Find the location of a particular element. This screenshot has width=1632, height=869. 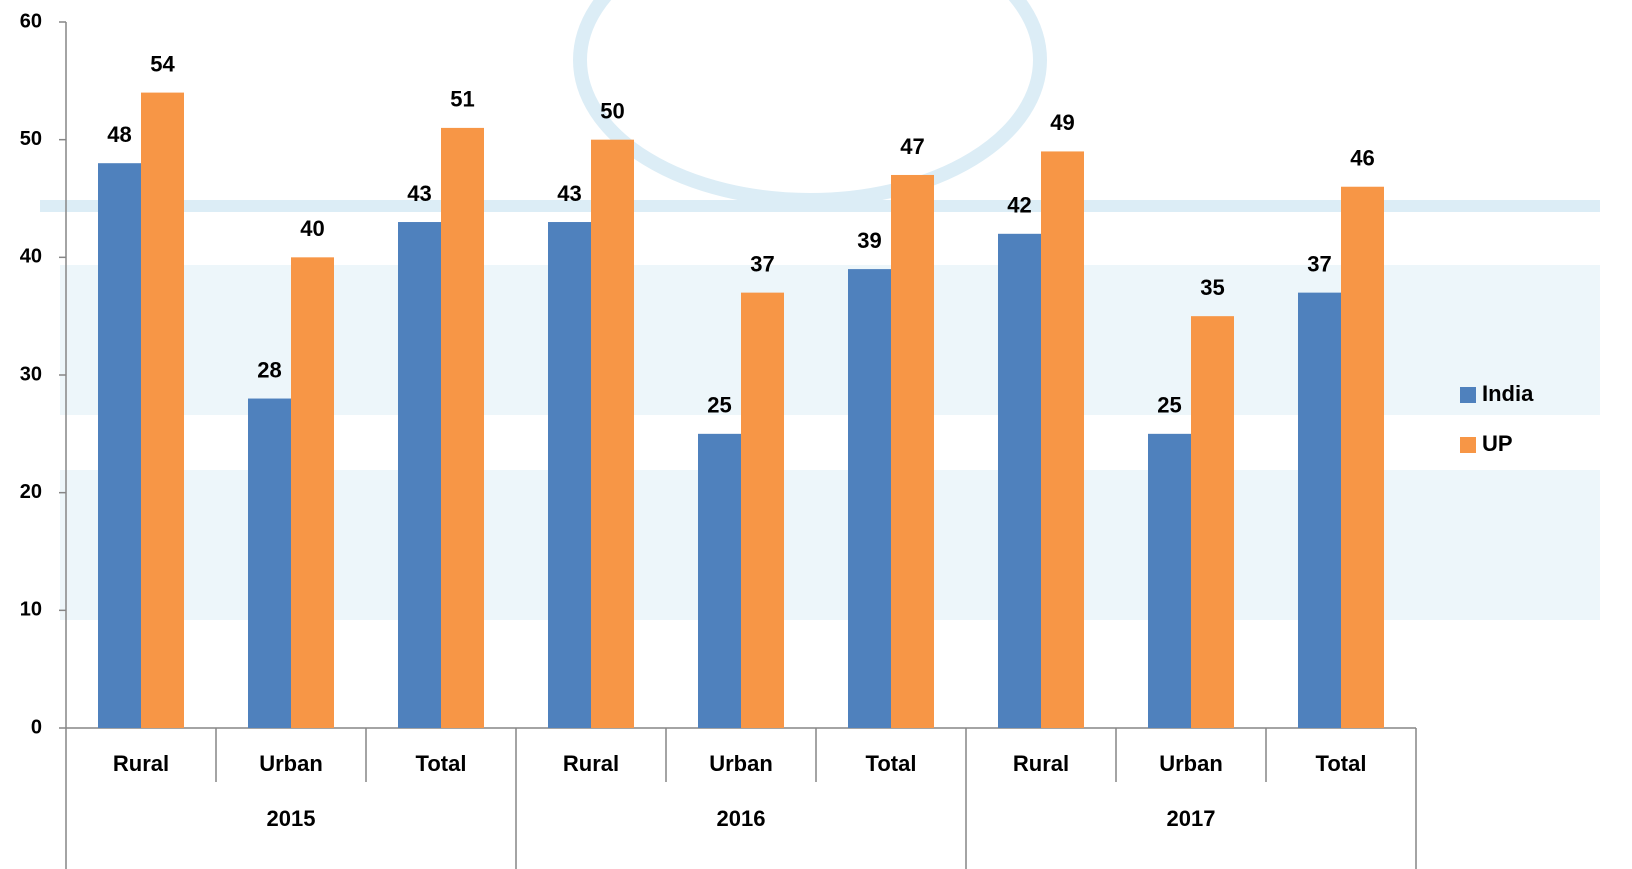

y-tick-label: 40 is located at coordinates (31, 257).